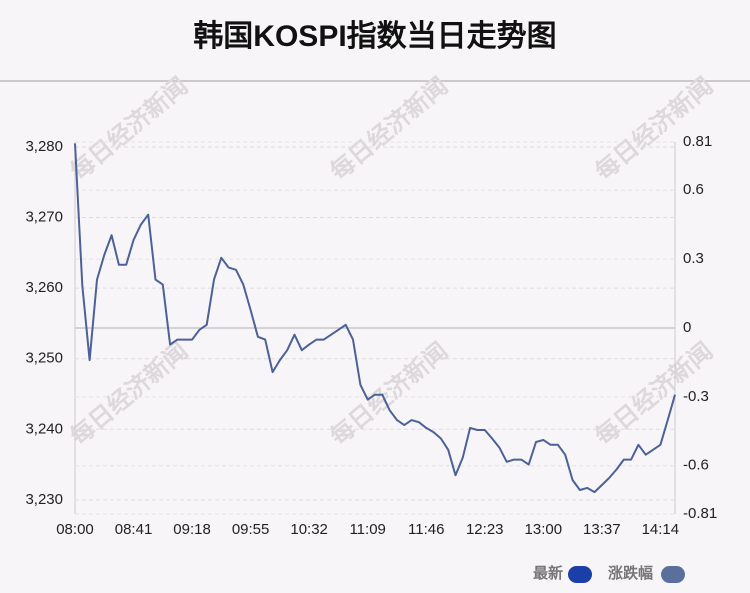 This screenshot has width=750, height=593. I want to click on y-tick-label: 3,260, so click(44, 287).